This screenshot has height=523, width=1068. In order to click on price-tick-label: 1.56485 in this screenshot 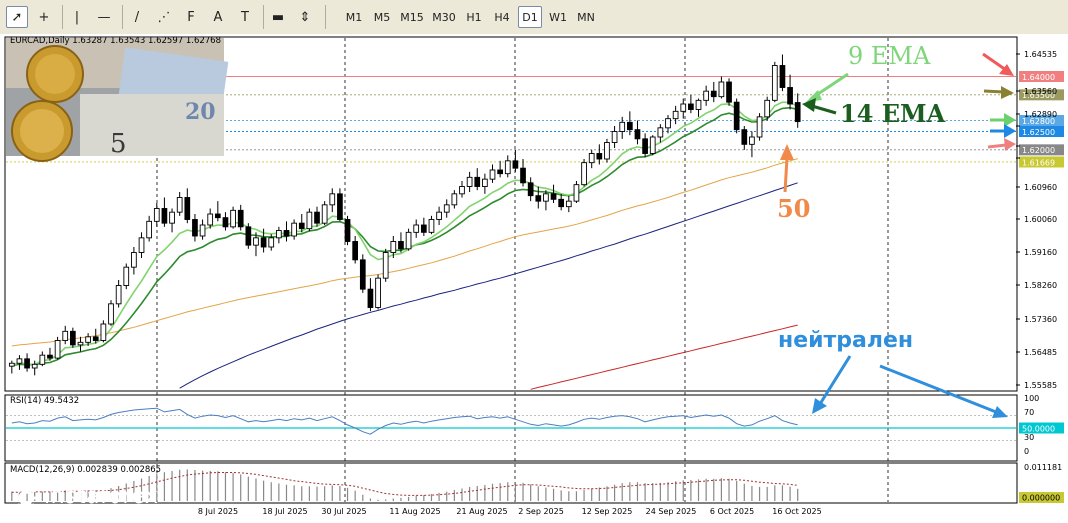, I will do `click(1040, 352)`.